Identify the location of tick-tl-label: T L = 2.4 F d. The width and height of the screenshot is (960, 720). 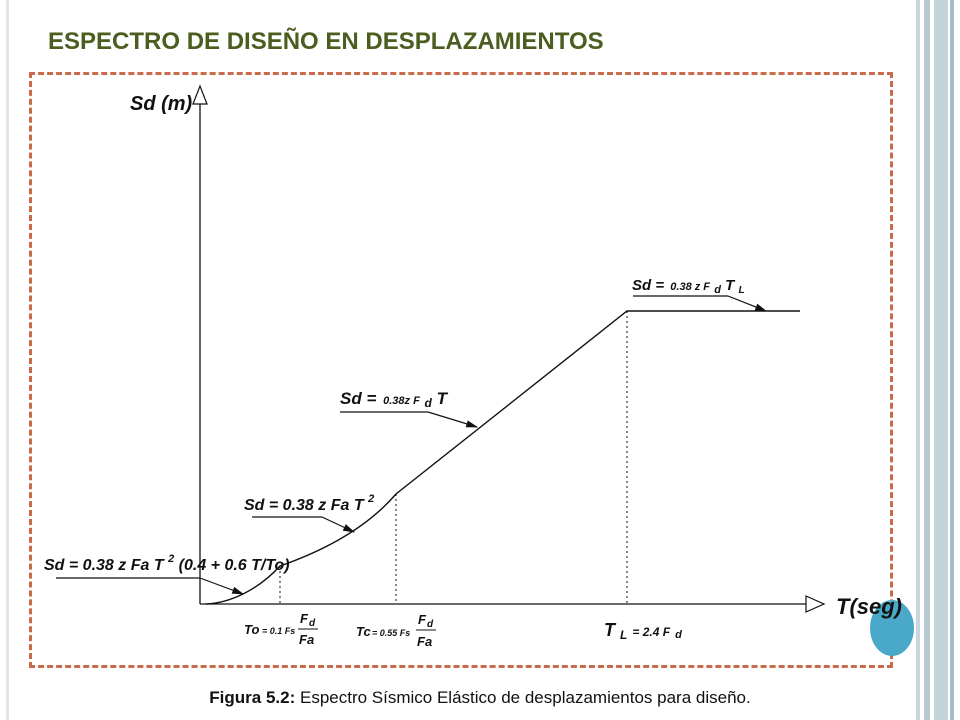
(643, 631).